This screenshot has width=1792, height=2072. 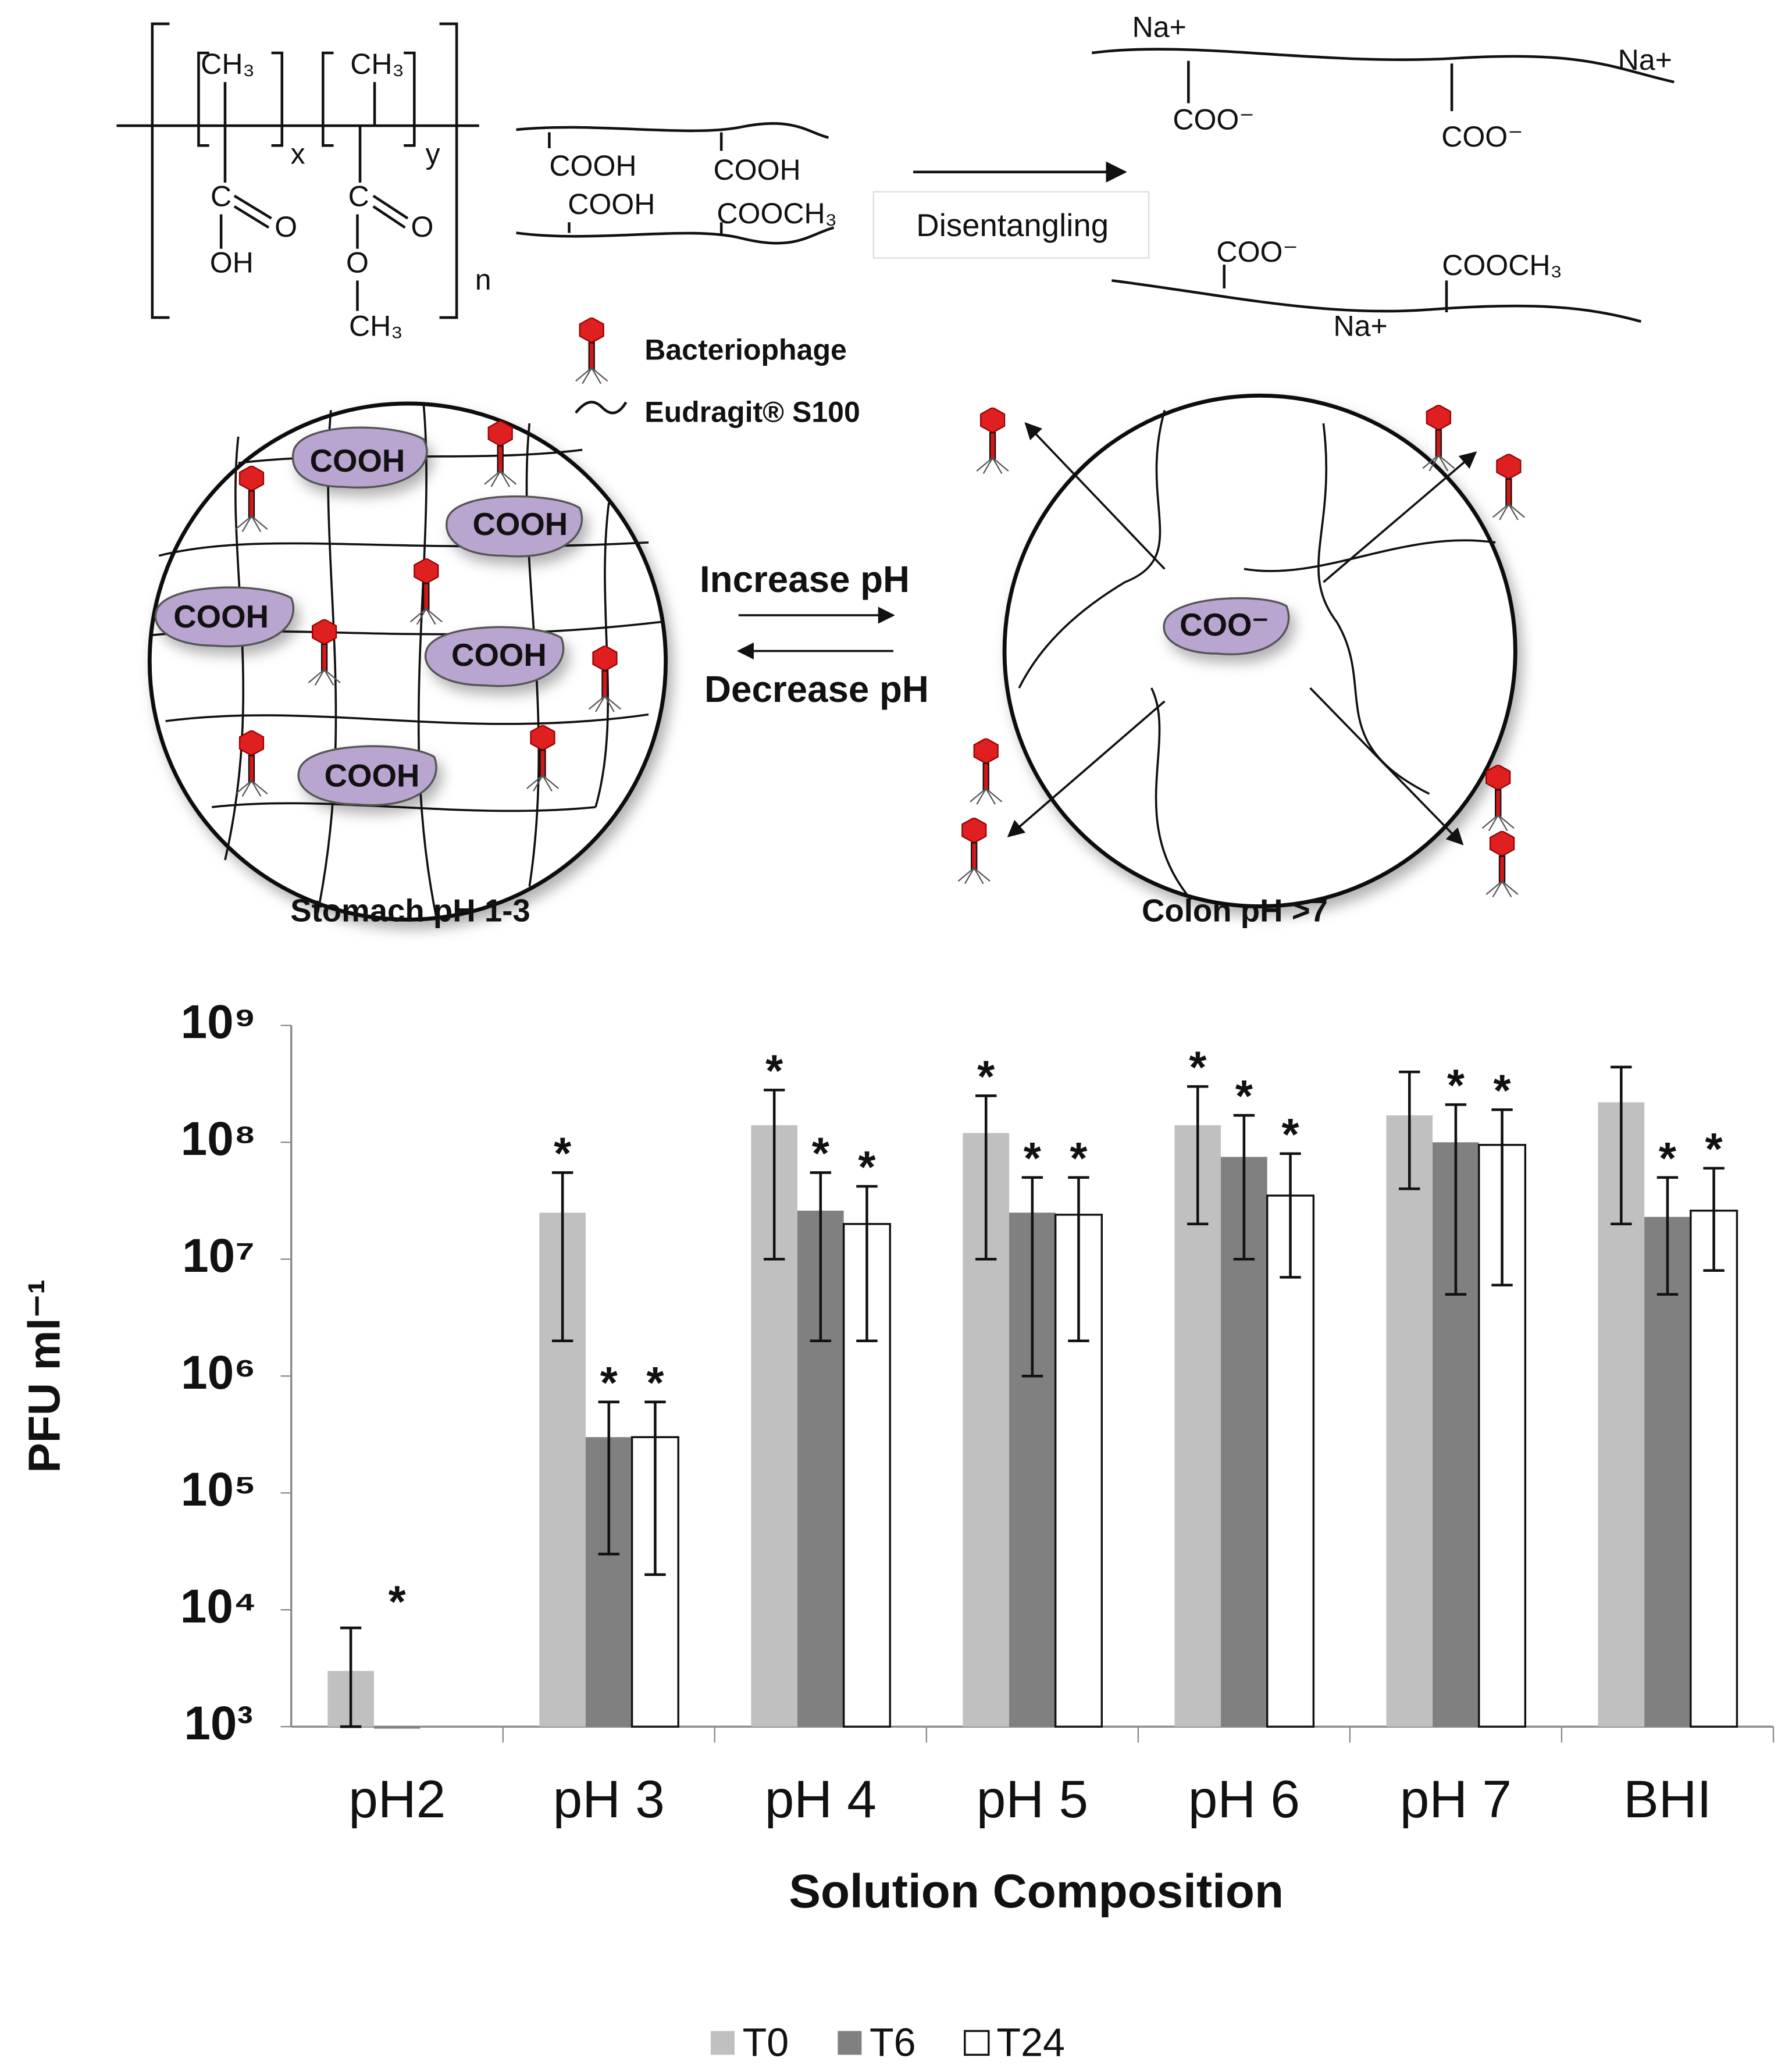 I want to click on legend-label: T24, so click(x=1030, y=2043).